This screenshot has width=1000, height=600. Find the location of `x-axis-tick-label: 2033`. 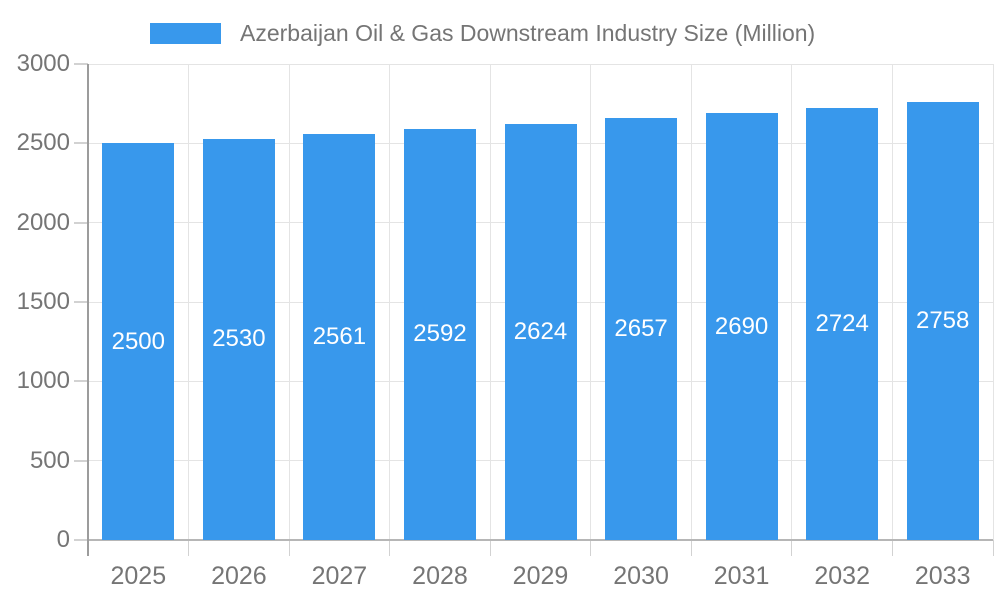

x-axis-tick-label: 2033 is located at coordinates (942, 576).